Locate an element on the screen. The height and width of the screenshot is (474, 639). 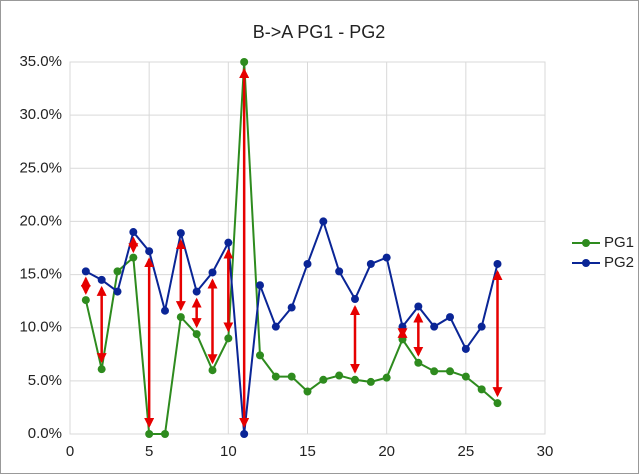
y-tick-label: 20.0% is located at coordinates (40, 220).